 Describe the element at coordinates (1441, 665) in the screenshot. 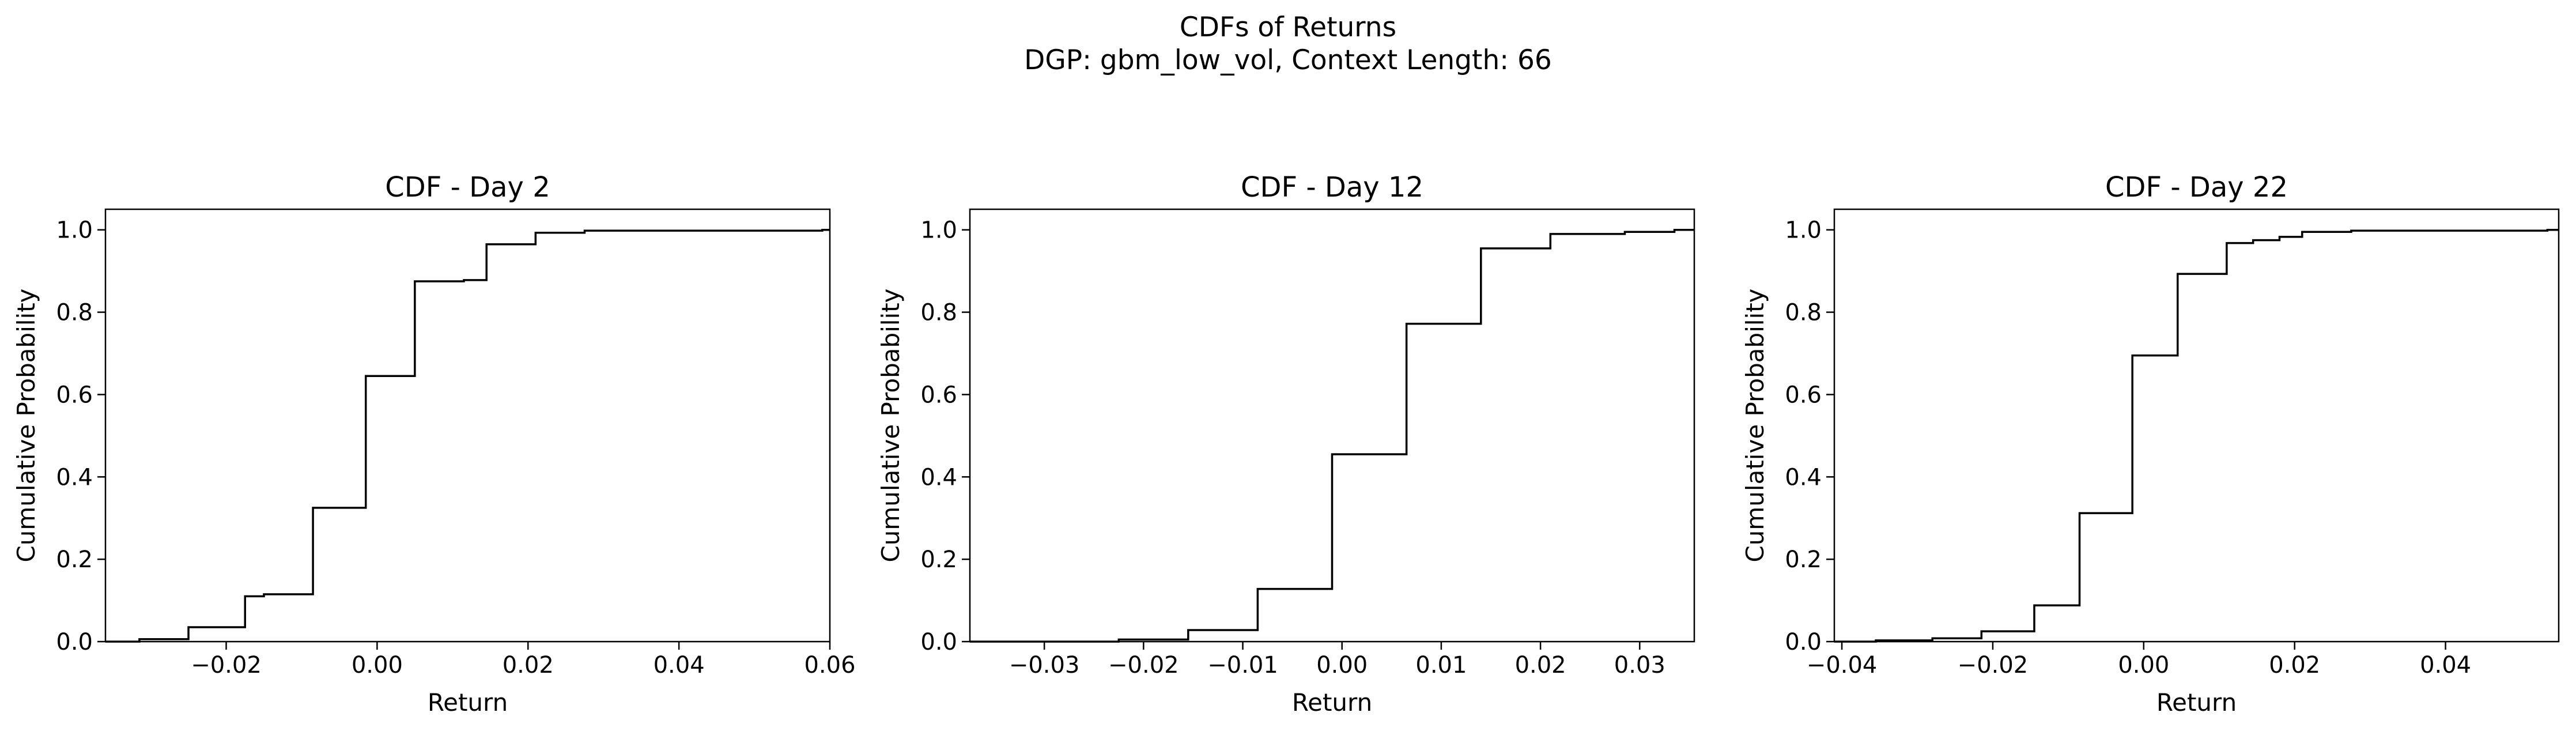

I see `x-tick-label: 0.01` at that location.